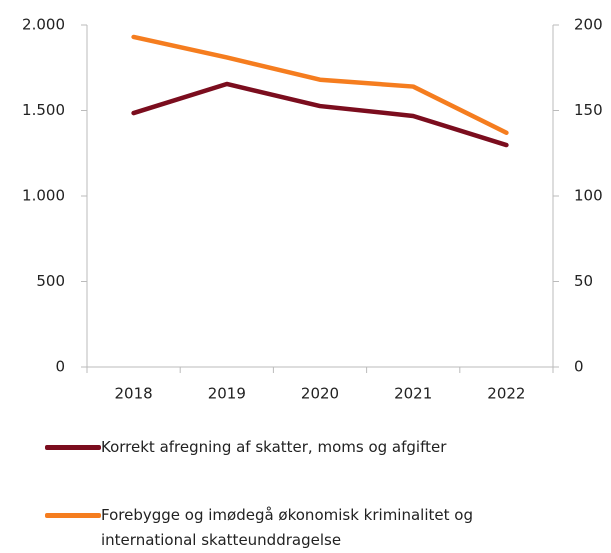 This screenshot has height=553, width=611. Describe the element at coordinates (134, 394) in the screenshot. I see `x-tick-label: 2018` at that location.